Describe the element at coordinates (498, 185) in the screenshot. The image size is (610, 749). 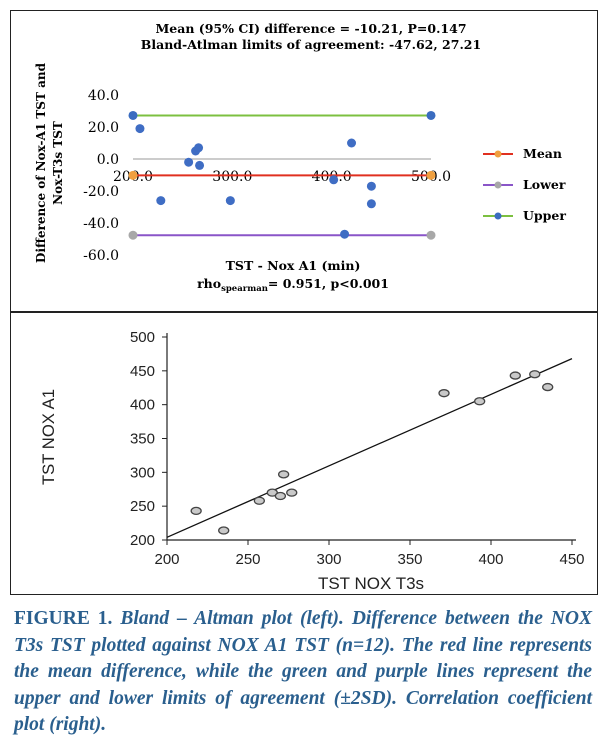
I see `legend-lower-marker` at that location.